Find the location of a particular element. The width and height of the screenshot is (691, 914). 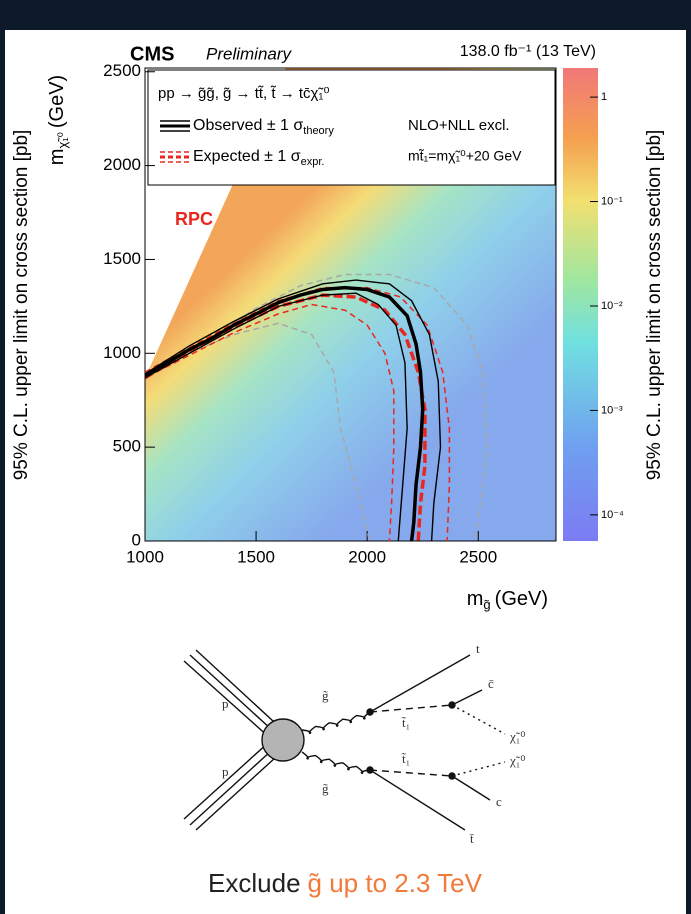

diagram-labels: p p g̃ g̃ t̃₁ t̃₁ t c̄ χ̃₁⁰ χ̃₁⁰ c t̄ is located at coordinates (374, 743).